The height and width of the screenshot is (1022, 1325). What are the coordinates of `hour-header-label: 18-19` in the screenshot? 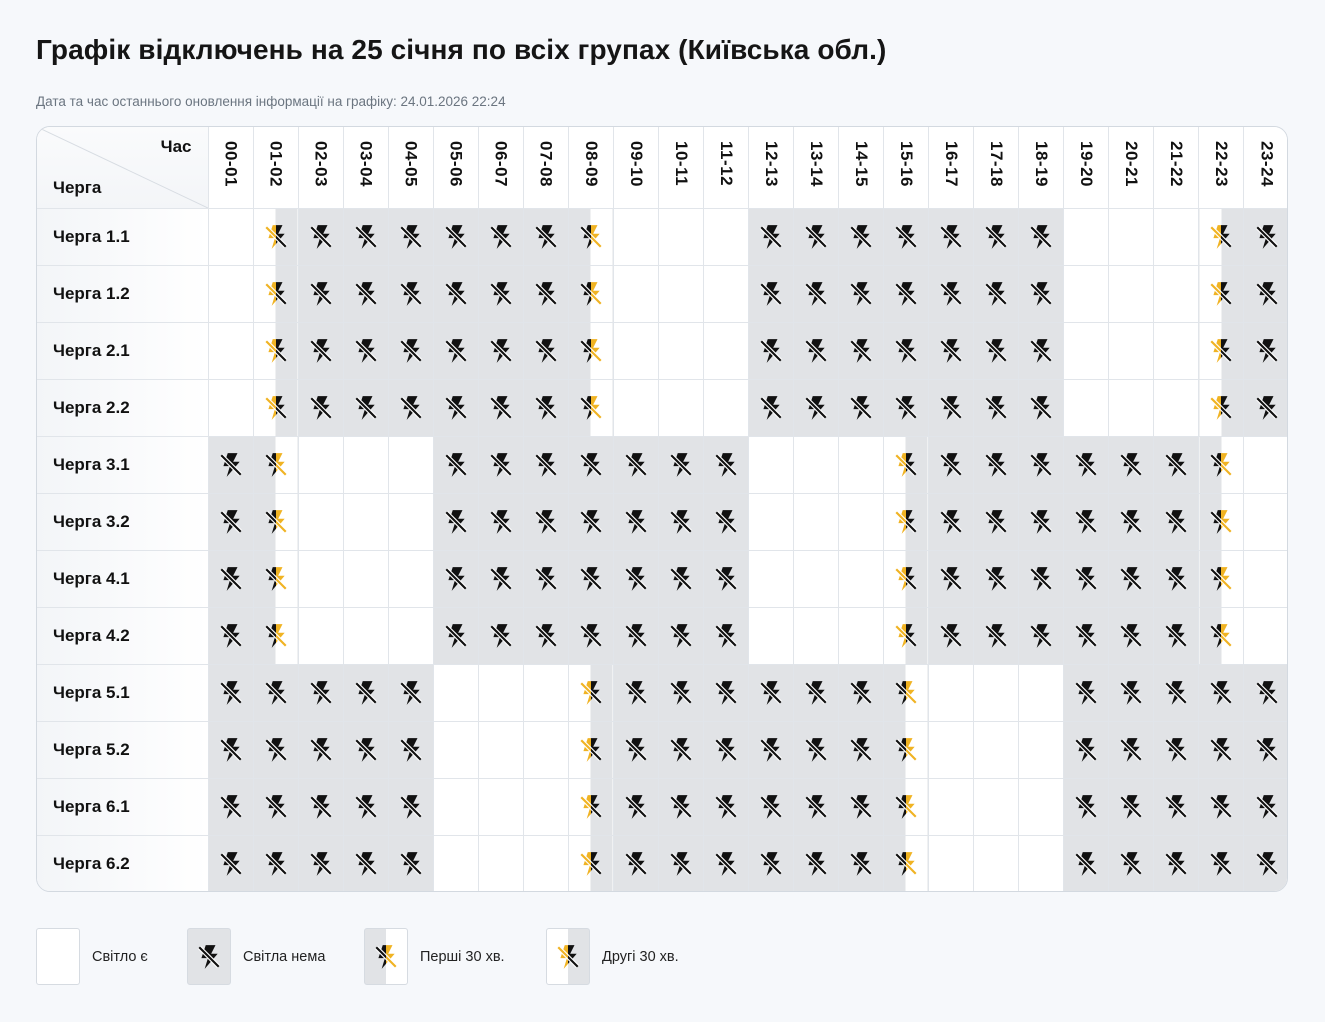 It's located at (1042, 164).